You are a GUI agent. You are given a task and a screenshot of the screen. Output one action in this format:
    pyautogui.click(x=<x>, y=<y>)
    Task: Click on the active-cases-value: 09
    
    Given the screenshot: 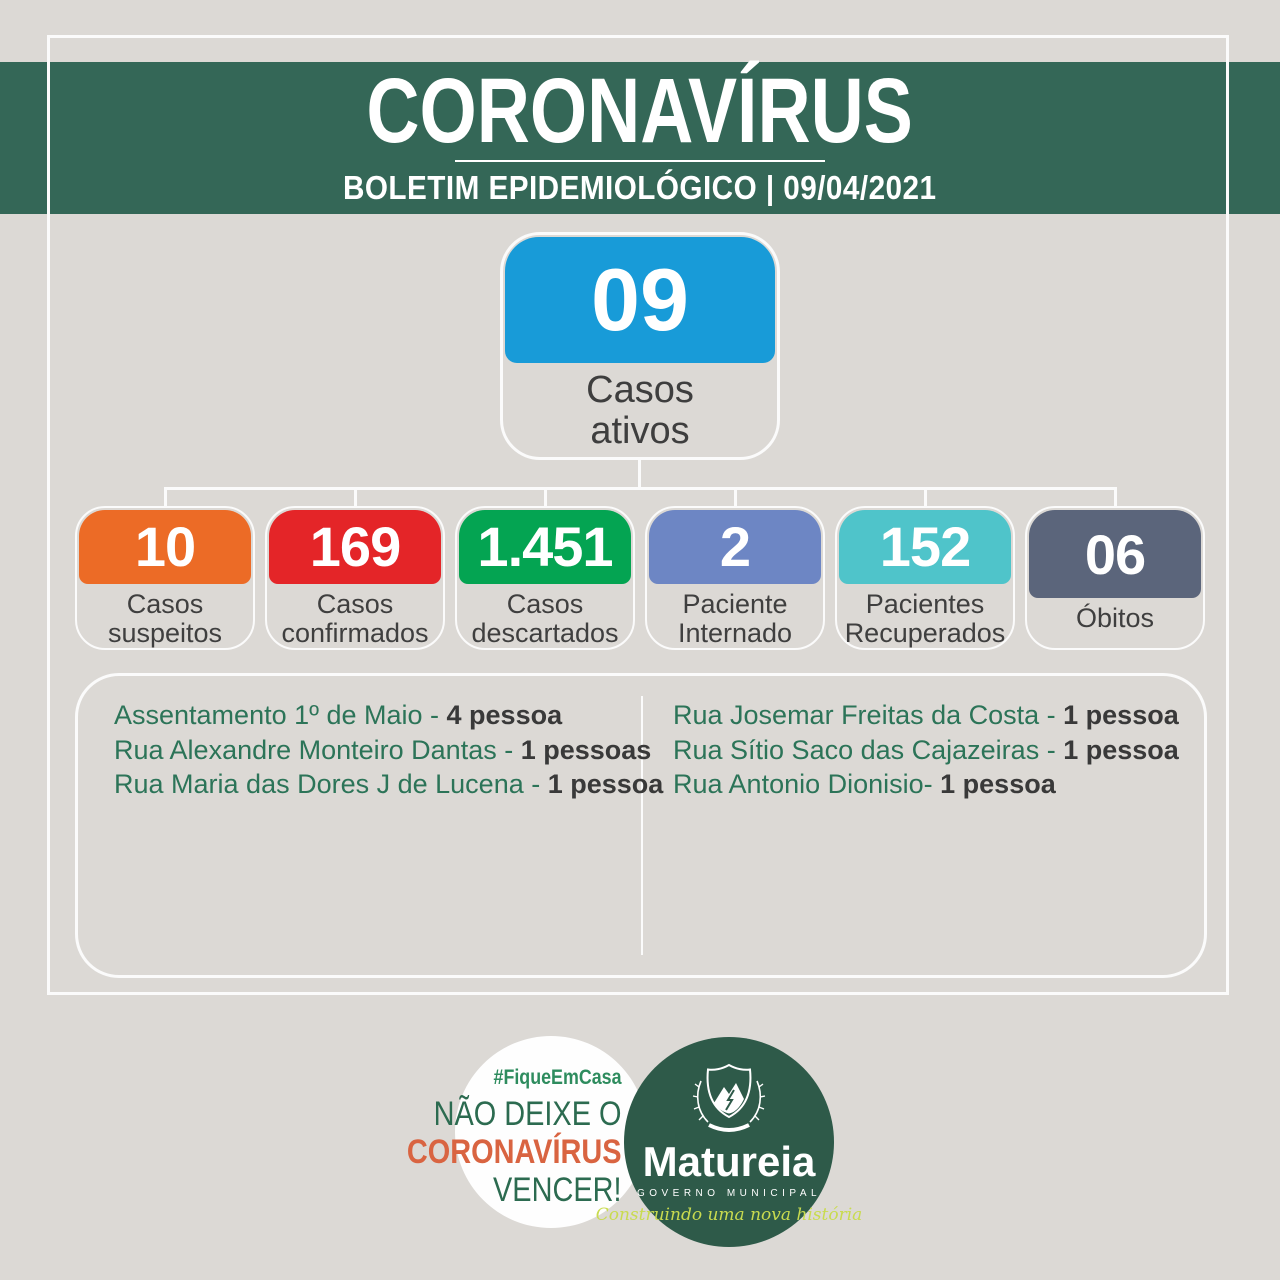 What is the action you would take?
    pyautogui.click(x=640, y=300)
    